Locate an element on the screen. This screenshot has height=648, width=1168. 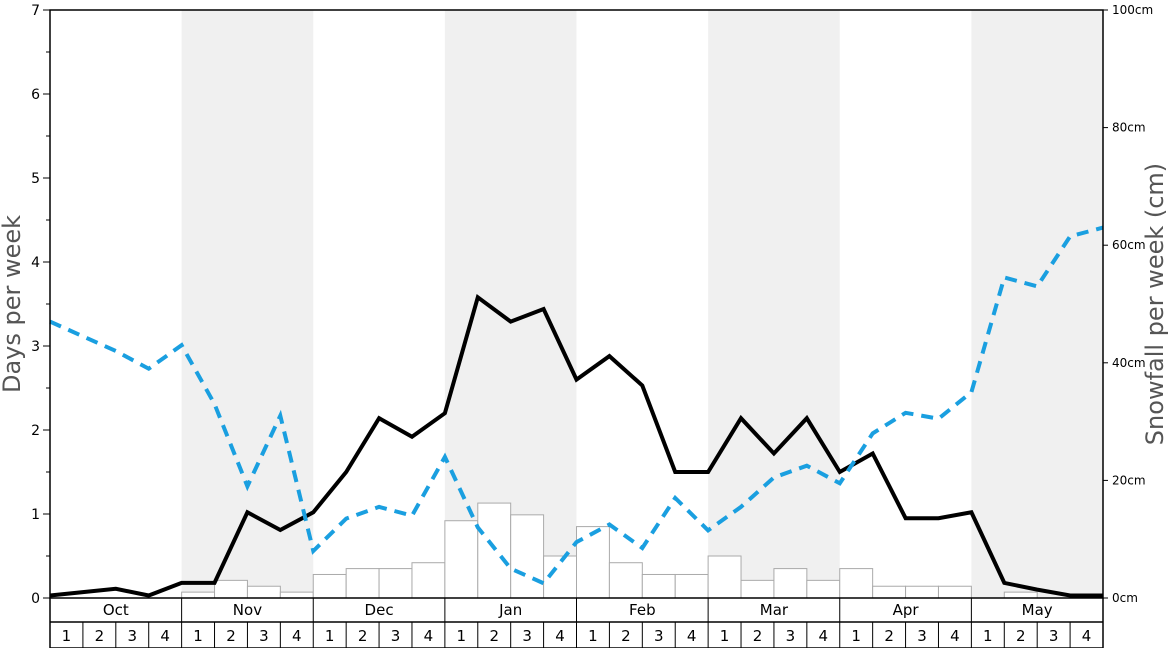
y-left-tick-label: 3 is located at coordinates (35, 347).